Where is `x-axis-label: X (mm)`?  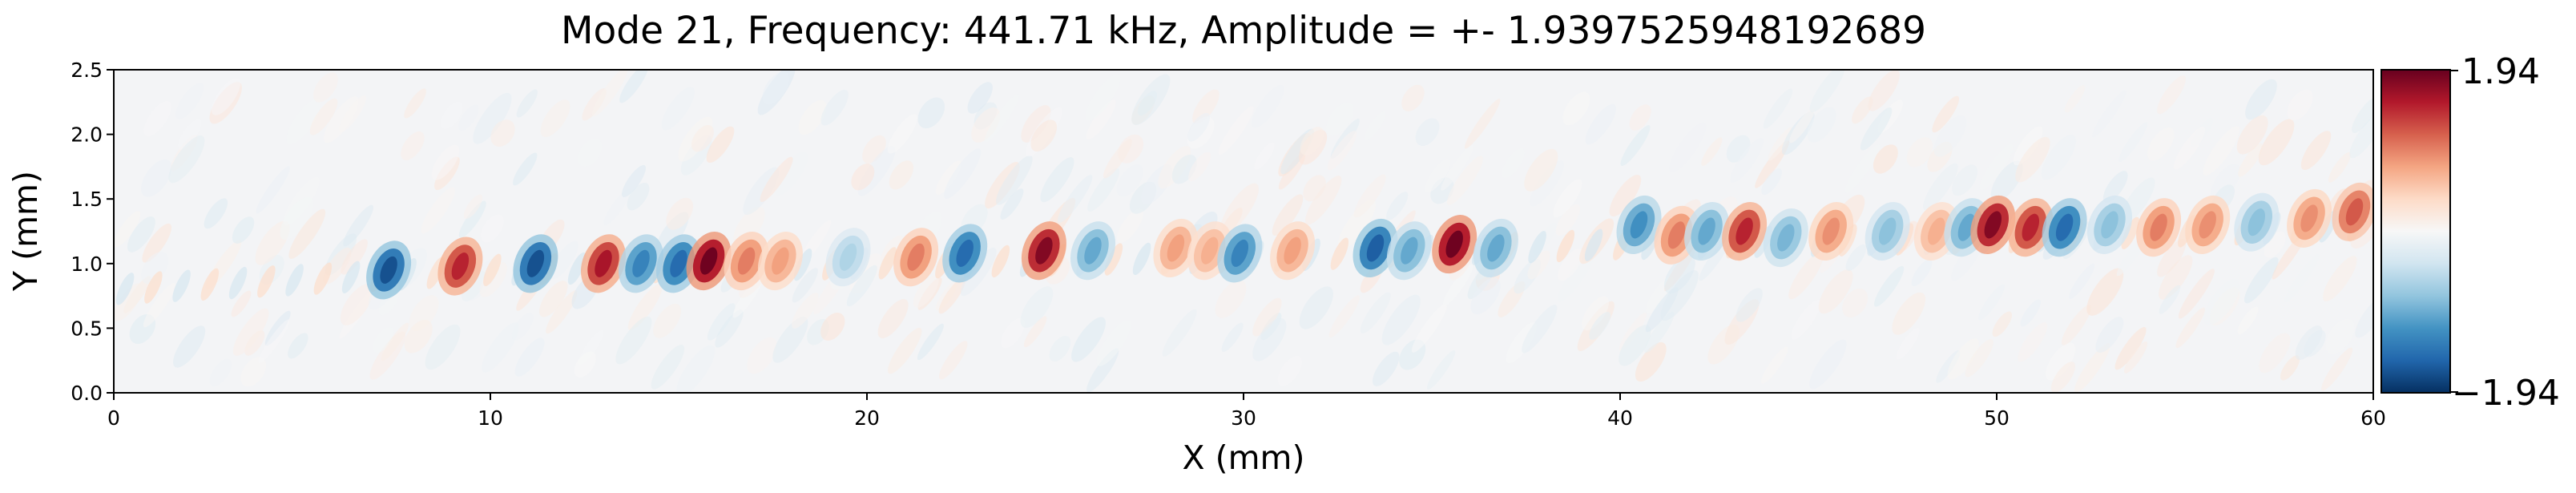
x-axis-label: X (mm) is located at coordinates (1244, 457).